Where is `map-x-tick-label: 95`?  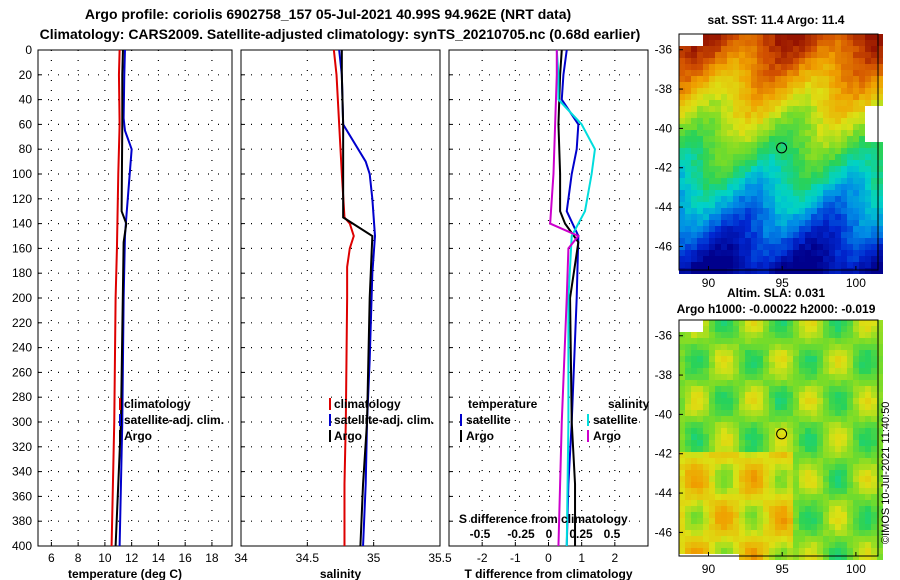 map-x-tick-label: 95 is located at coordinates (783, 283).